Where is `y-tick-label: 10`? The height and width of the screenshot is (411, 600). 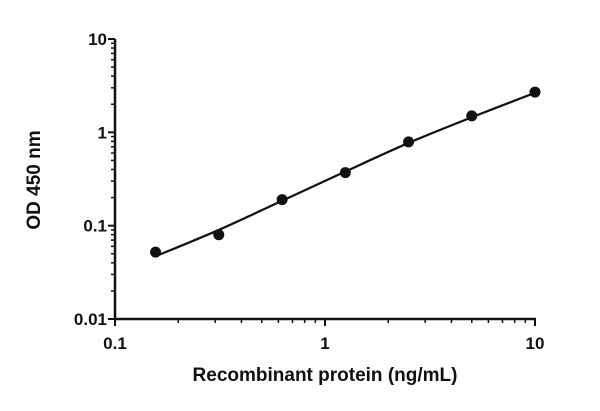 y-tick-label: 10 is located at coordinates (97, 39).